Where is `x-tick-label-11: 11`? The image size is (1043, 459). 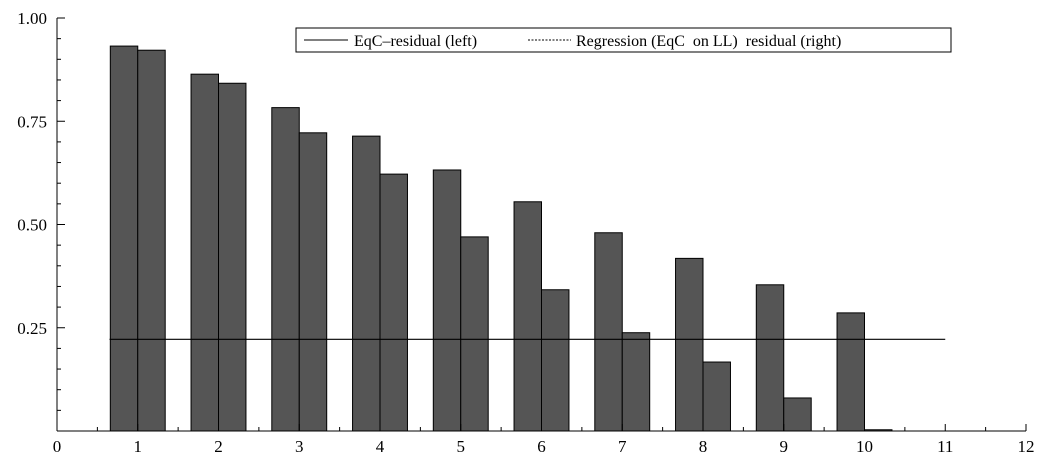
x-tick-label-11: 11 is located at coordinates (945, 446).